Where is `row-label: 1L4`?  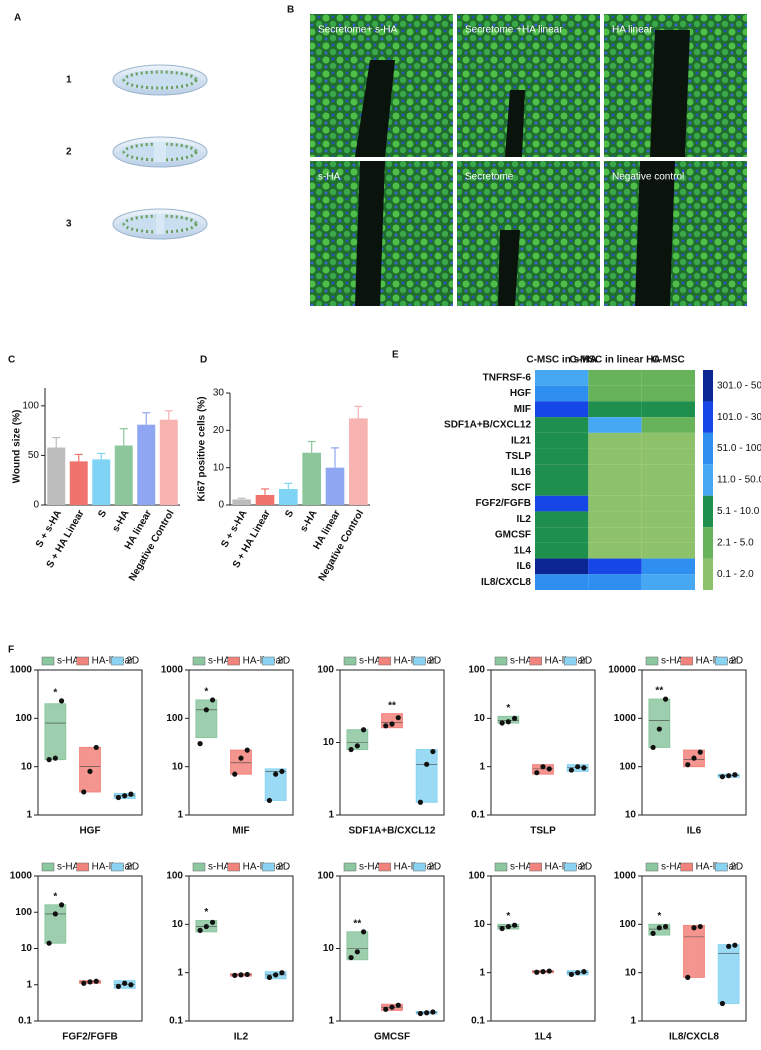 row-label: 1L4 is located at coordinates (523, 550).